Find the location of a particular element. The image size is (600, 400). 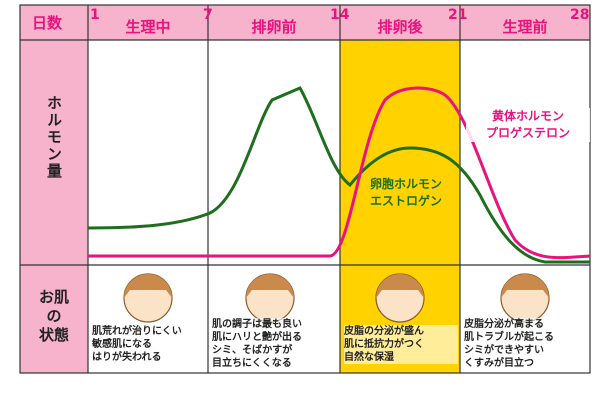

skin-line: 肌の調子は最も良い is located at coordinates (257, 324).